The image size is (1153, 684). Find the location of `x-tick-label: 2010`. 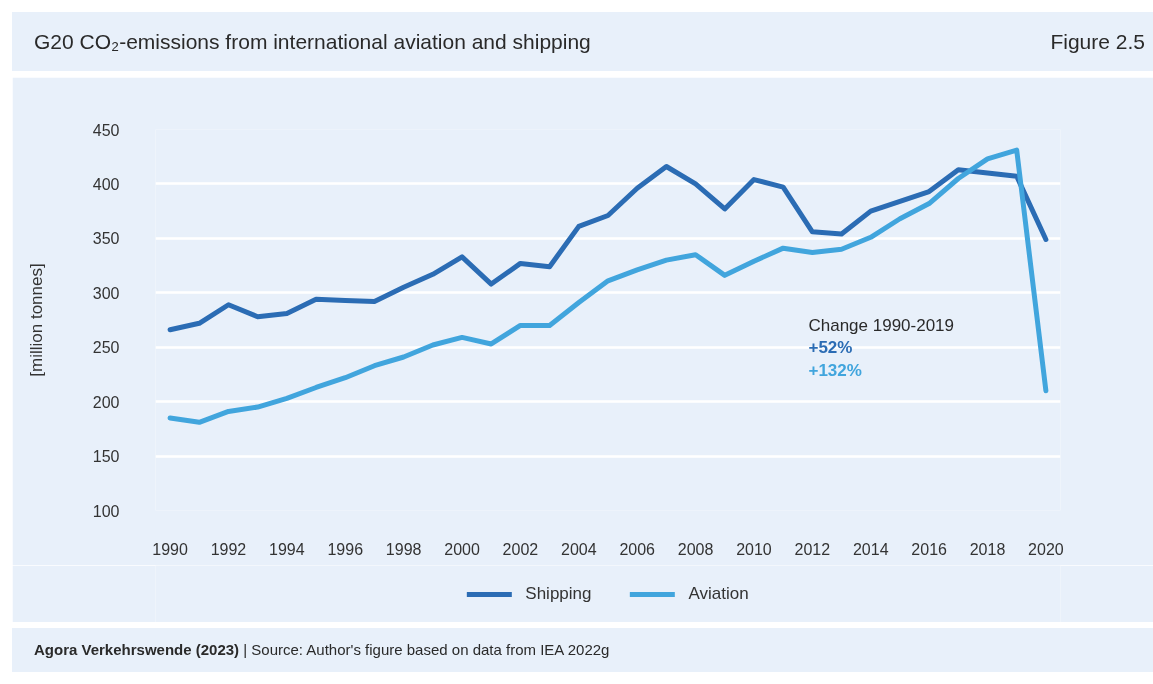

x-tick-label: 2010 is located at coordinates (754, 549).